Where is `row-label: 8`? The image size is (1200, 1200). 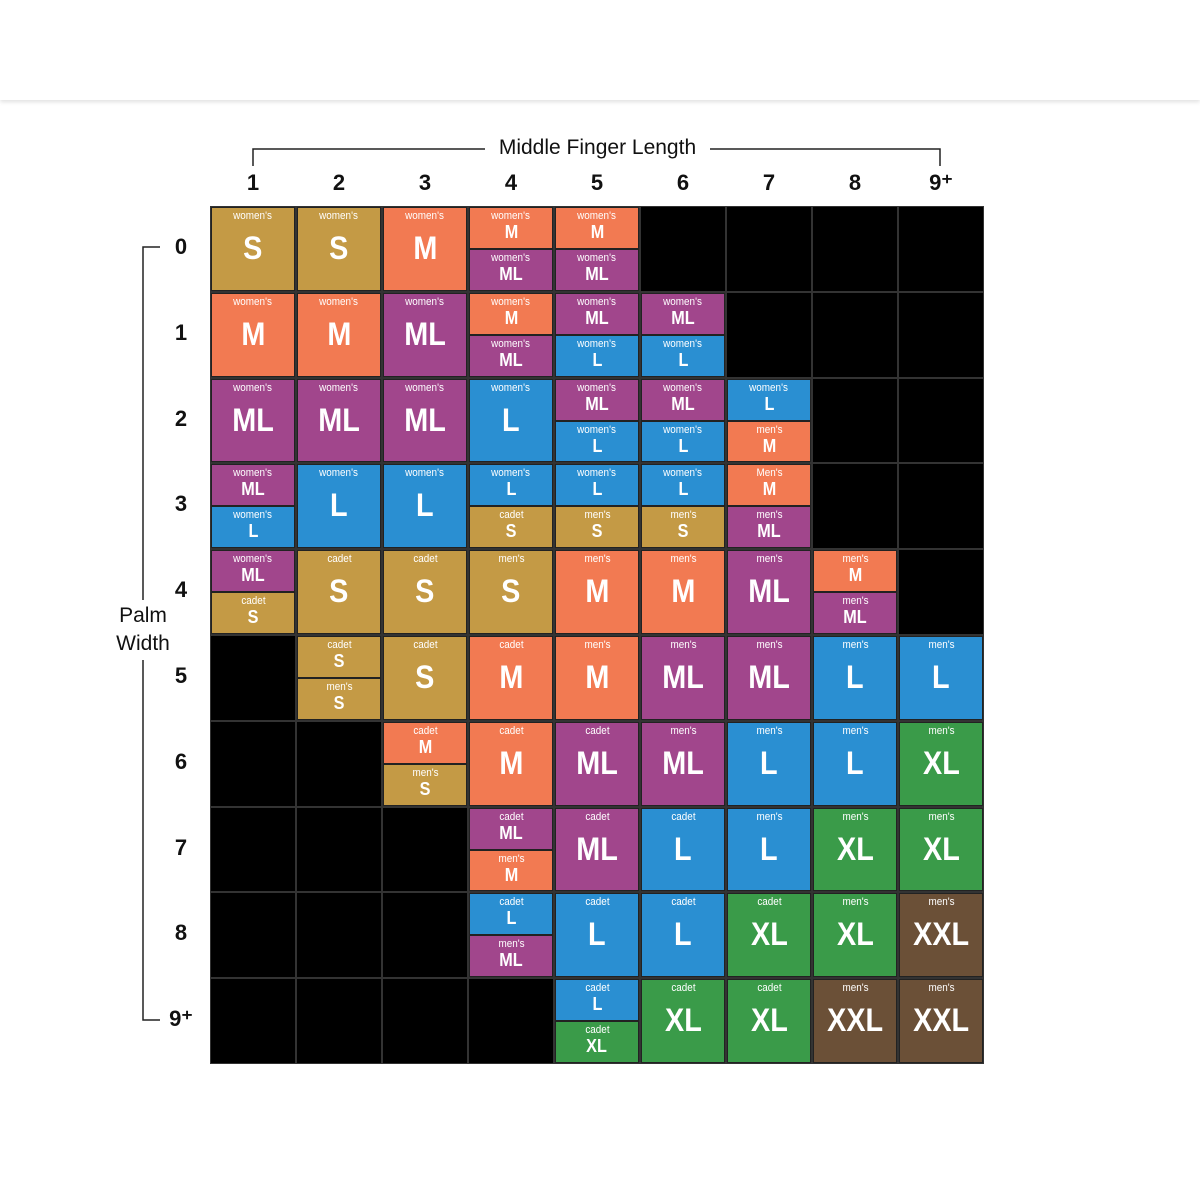 row-label: 8 is located at coordinates (181, 933).